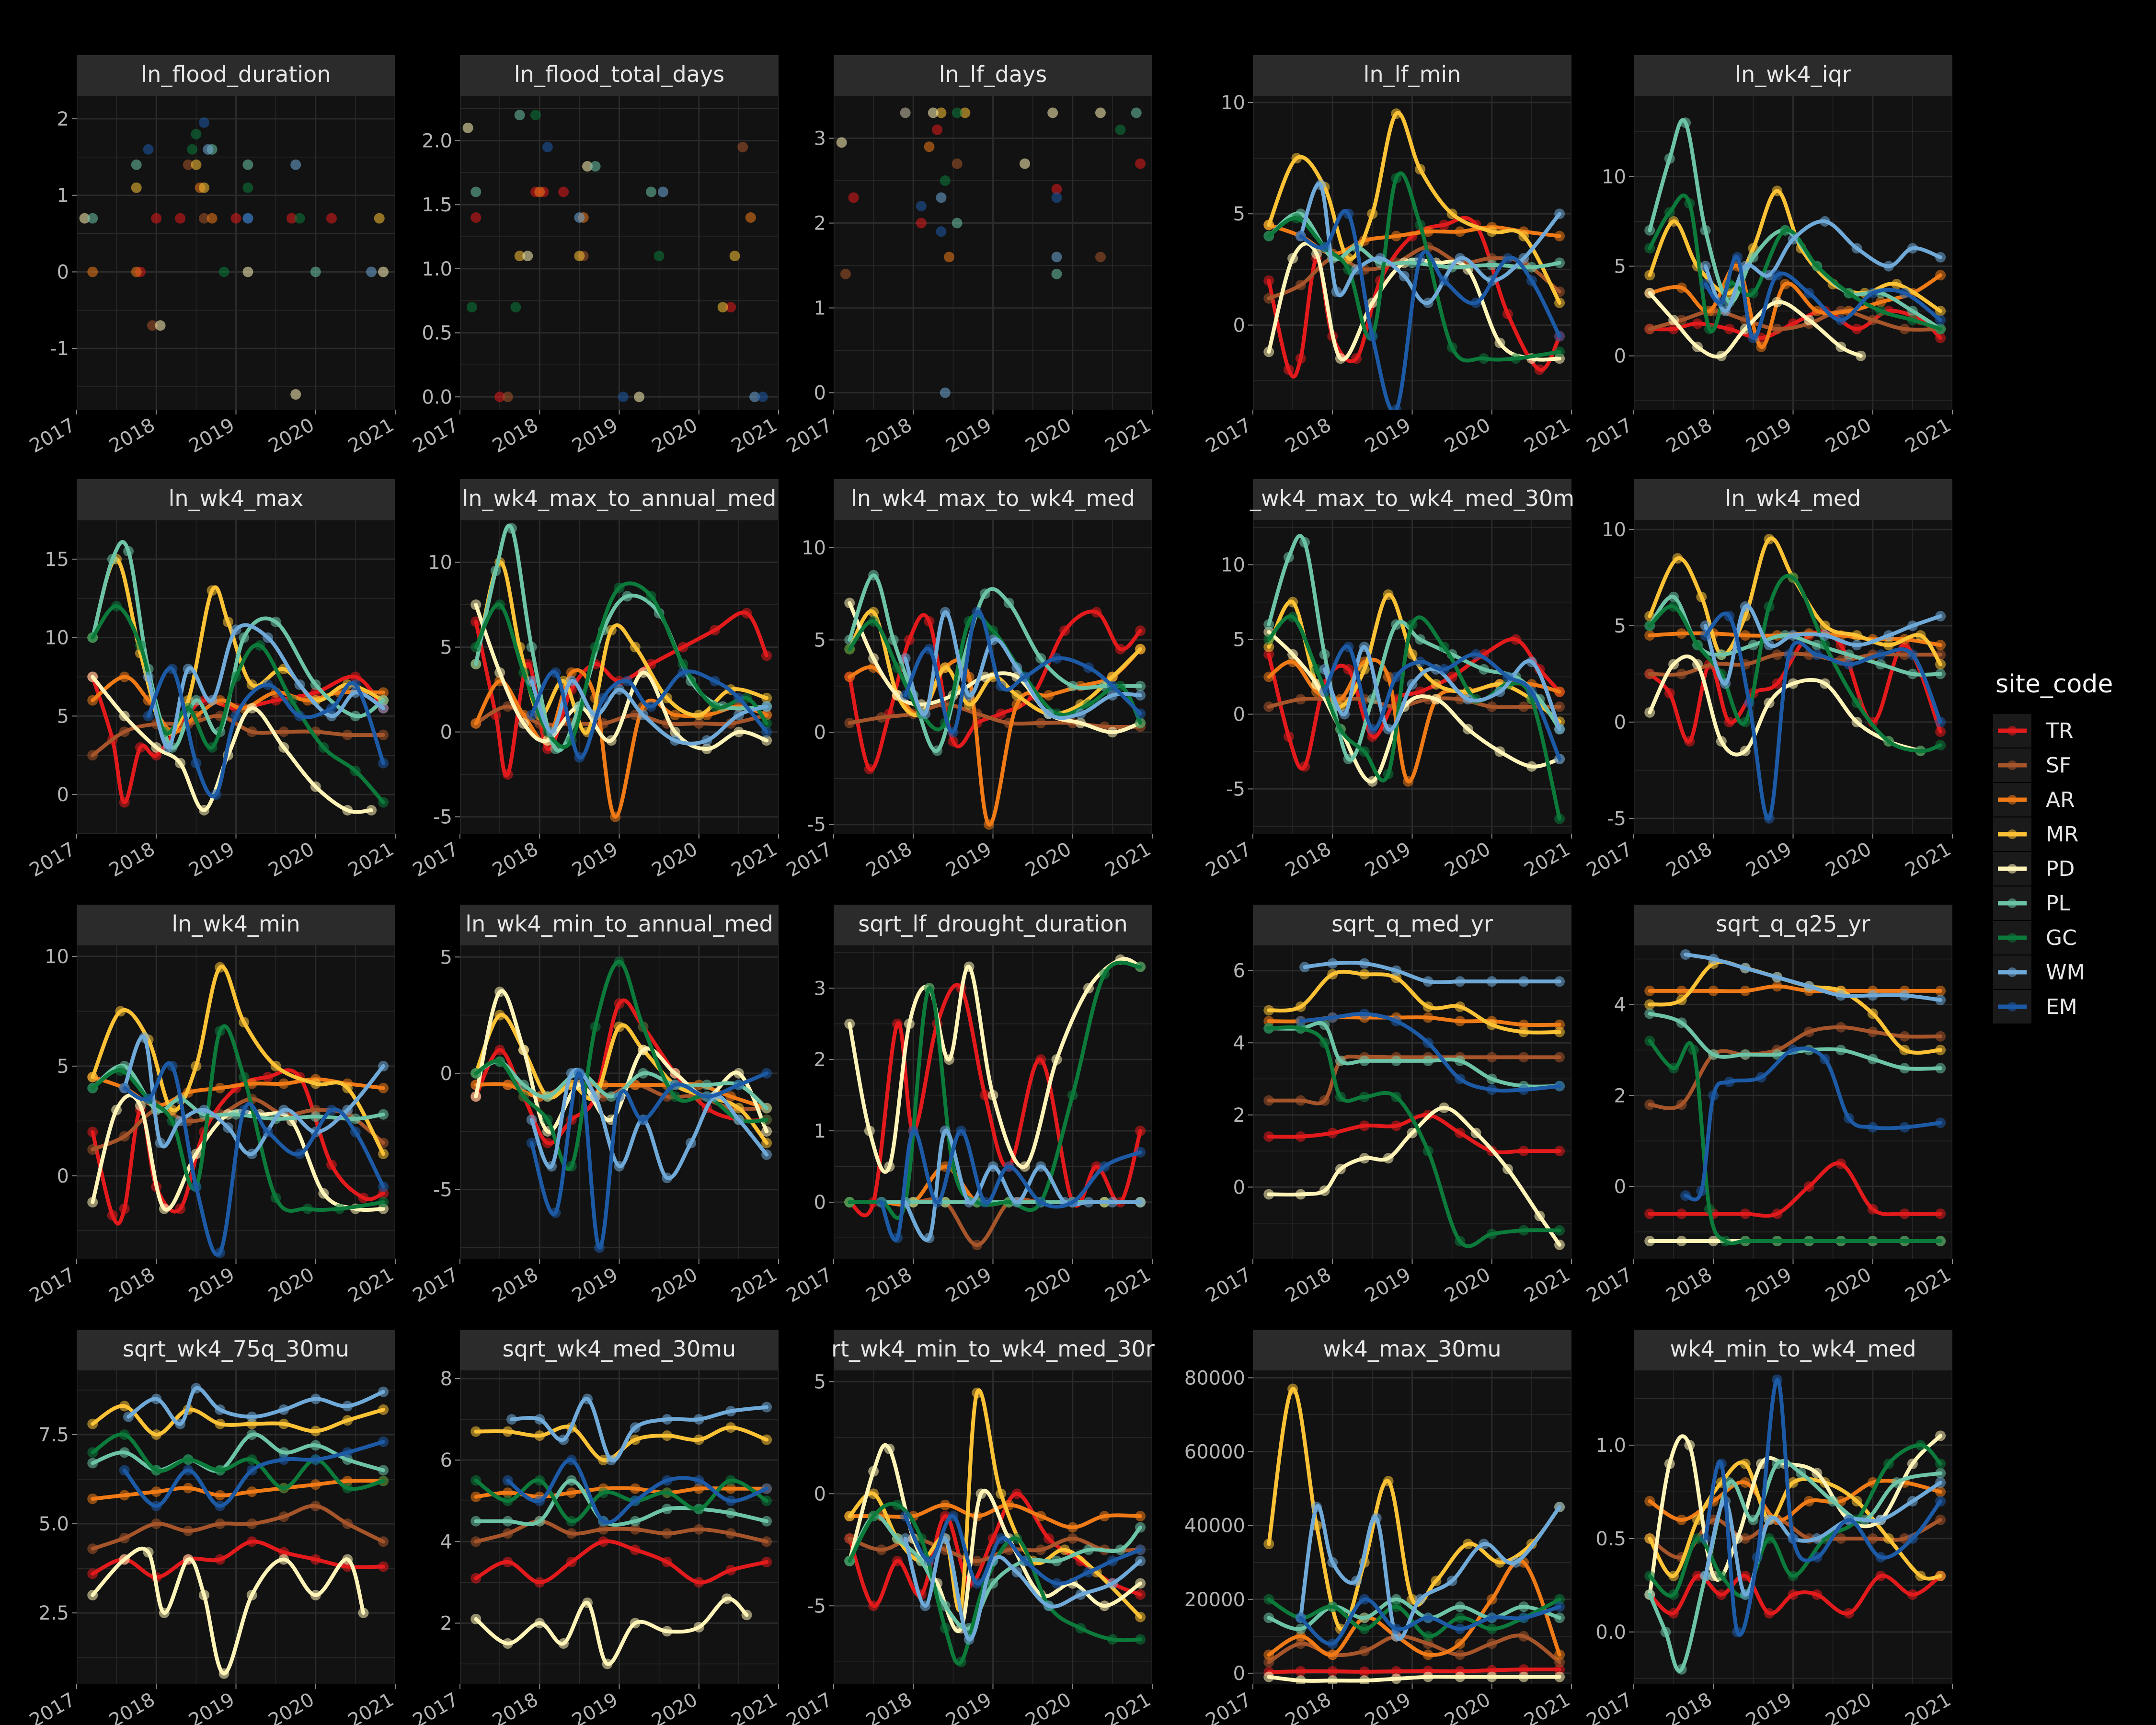  Describe the element at coordinates (2012, 1007) in the screenshot. I see `legend-key-point-EM` at that location.